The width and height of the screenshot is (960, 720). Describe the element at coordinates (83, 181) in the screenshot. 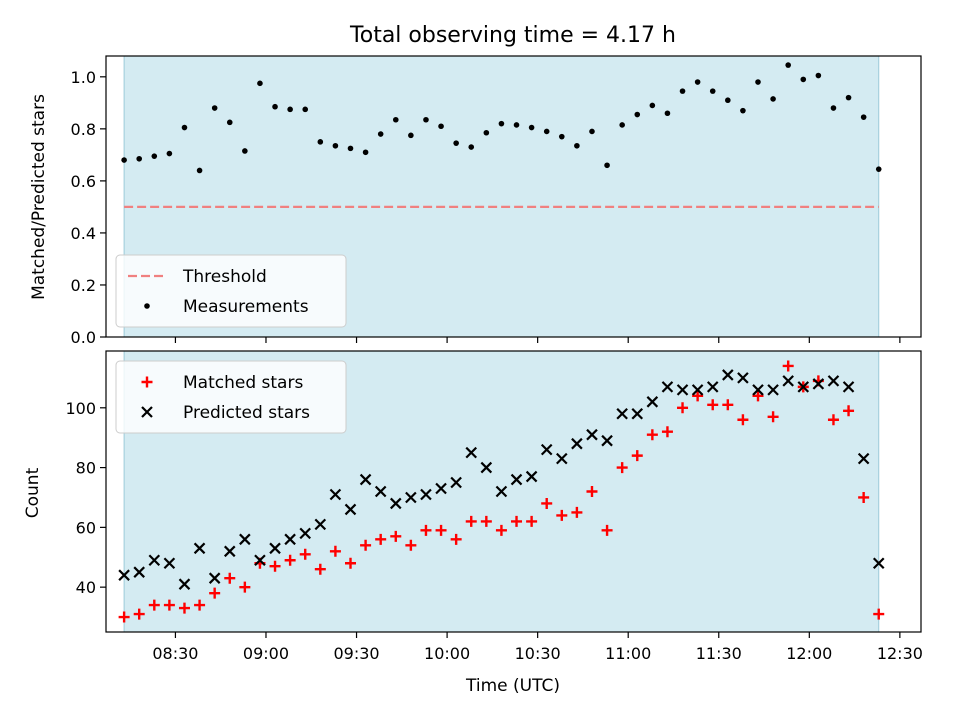

I see `y-tick-label: 0.6` at that location.